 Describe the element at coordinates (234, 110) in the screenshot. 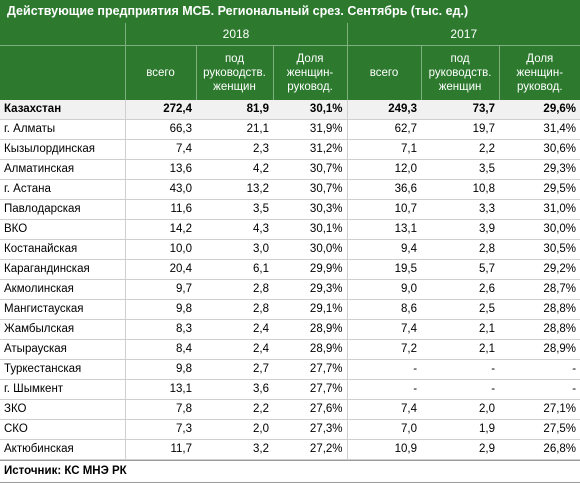

I see `value-cell: 81,9` at that location.